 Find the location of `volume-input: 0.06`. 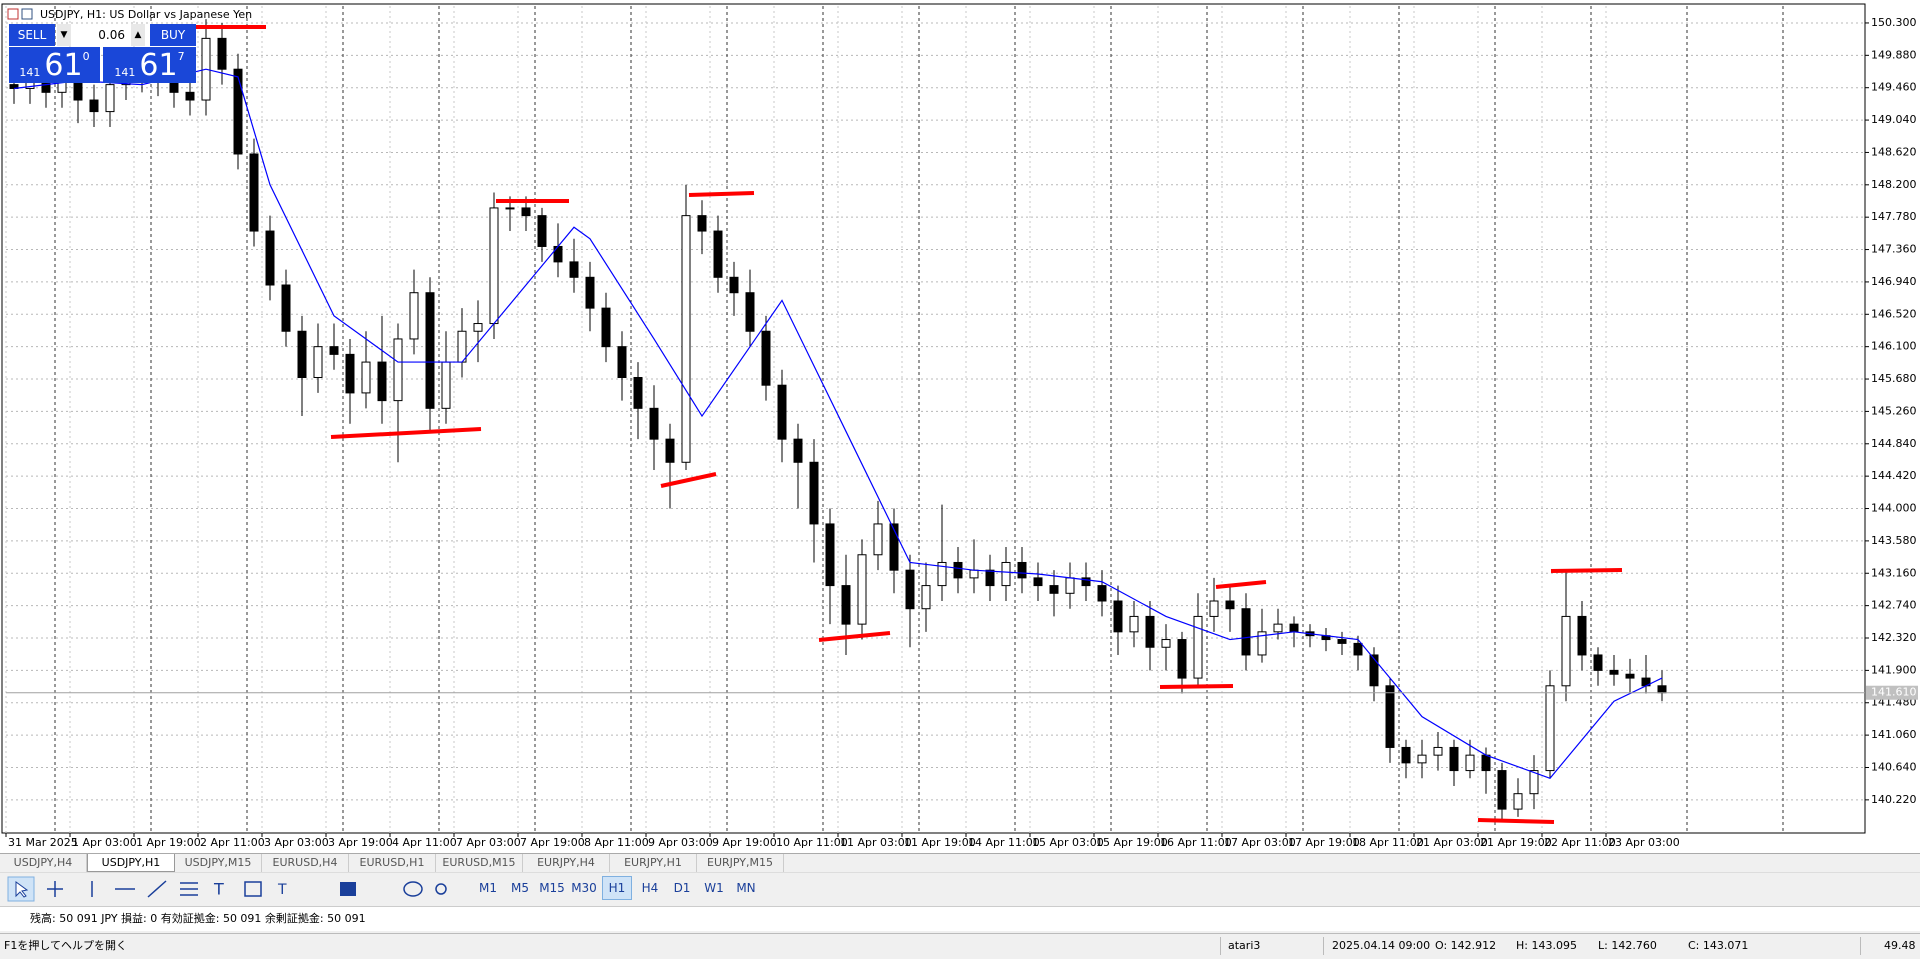

volume-input: 0.06 is located at coordinates (101, 35).